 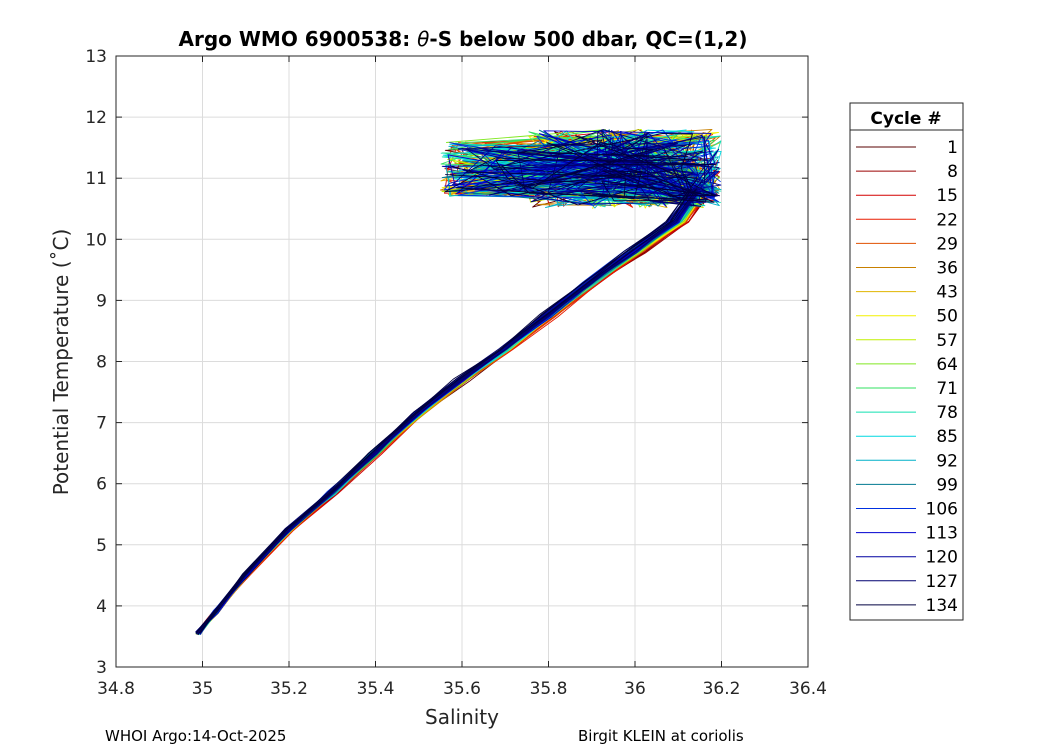 What do you see at coordinates (952, 148) in the screenshot?
I see `legend-label: 1` at bounding box center [952, 148].